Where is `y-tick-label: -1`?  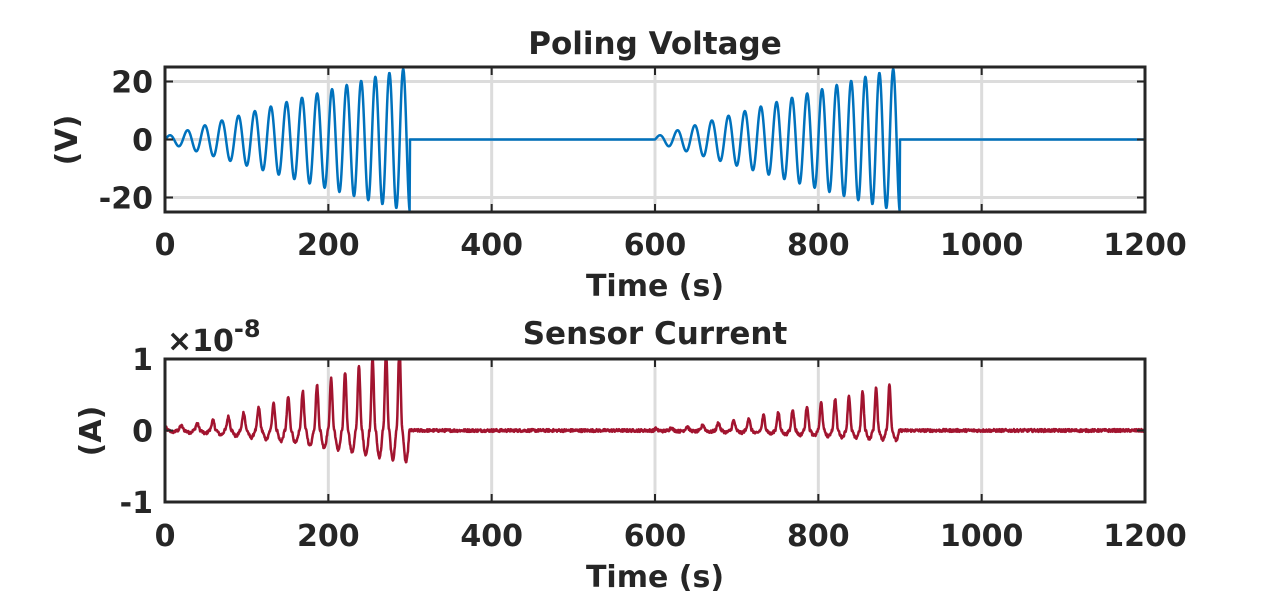
y-tick-label: -1 is located at coordinates (136, 503).